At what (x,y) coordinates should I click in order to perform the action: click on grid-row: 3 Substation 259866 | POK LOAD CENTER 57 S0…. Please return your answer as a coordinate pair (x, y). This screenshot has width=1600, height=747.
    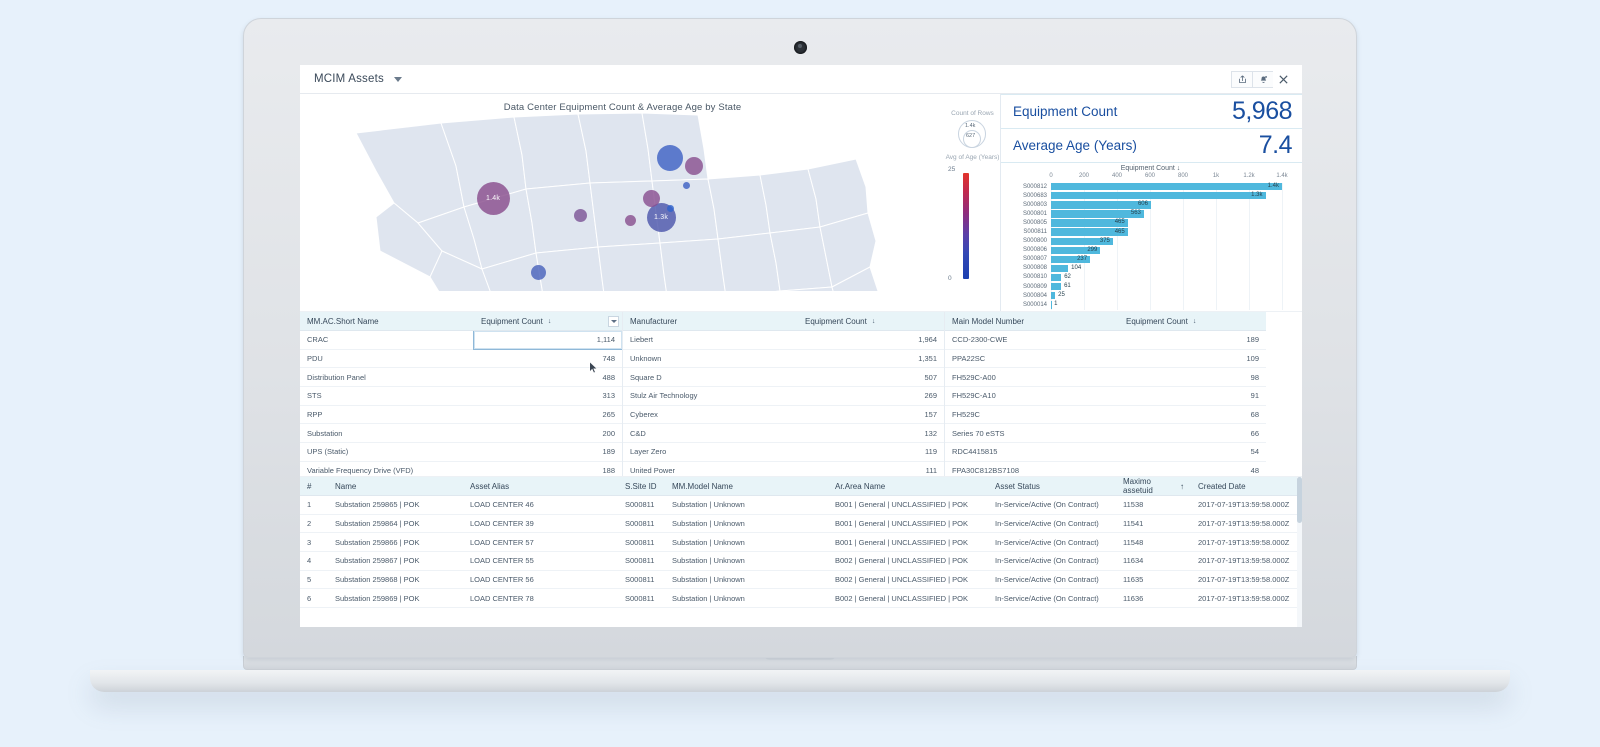
    Looking at the image, I should click on (801, 543).